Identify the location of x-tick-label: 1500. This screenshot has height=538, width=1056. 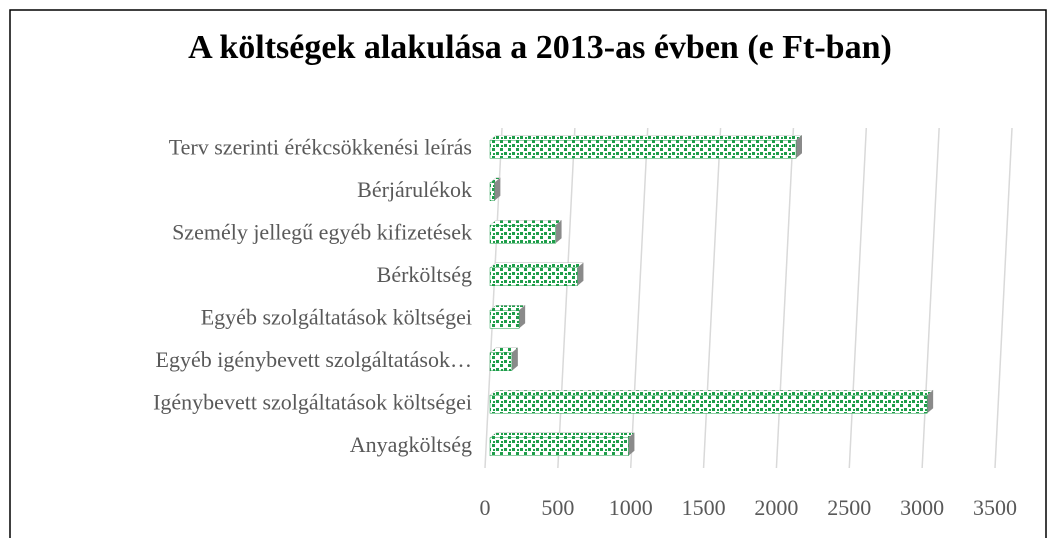
(704, 507).